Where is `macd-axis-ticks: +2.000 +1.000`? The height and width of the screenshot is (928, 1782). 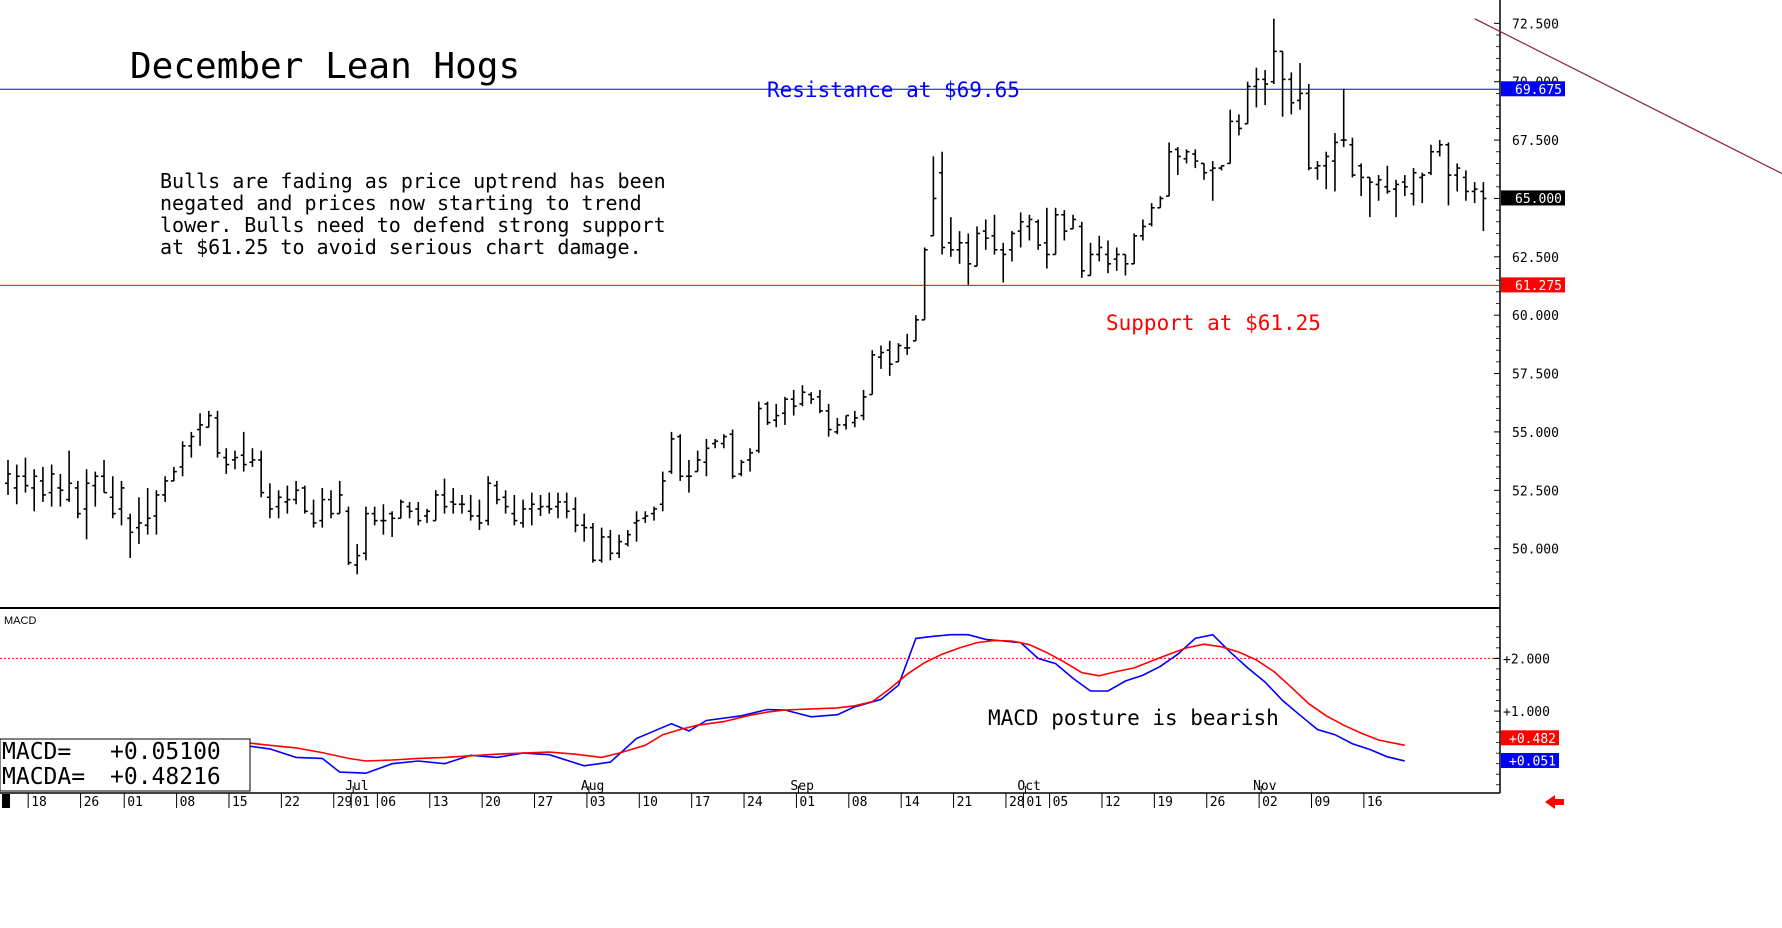
macd-axis-ticks: +2.000 +1.000 is located at coordinates (1522, 706).